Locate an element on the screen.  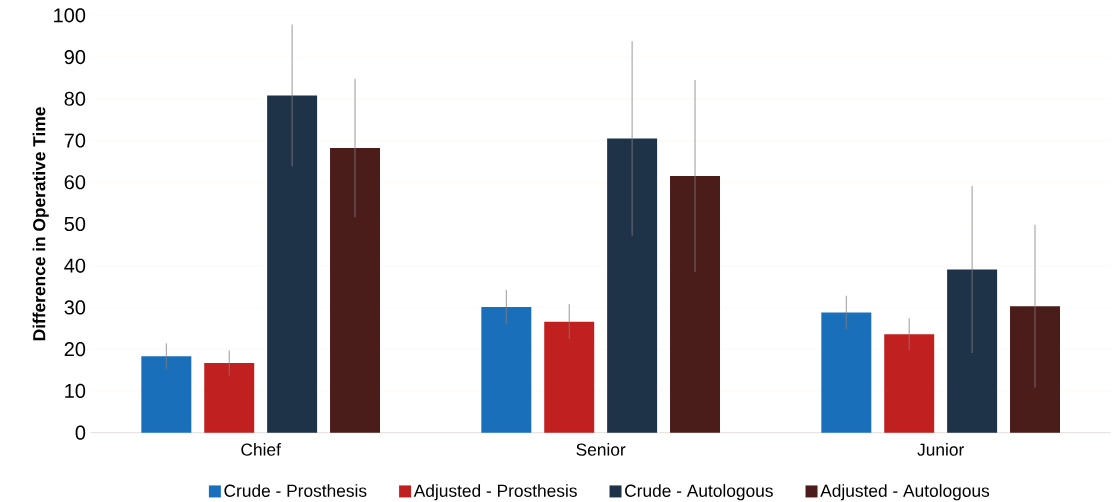
y-tick-label: 40 is located at coordinates (75, 265).